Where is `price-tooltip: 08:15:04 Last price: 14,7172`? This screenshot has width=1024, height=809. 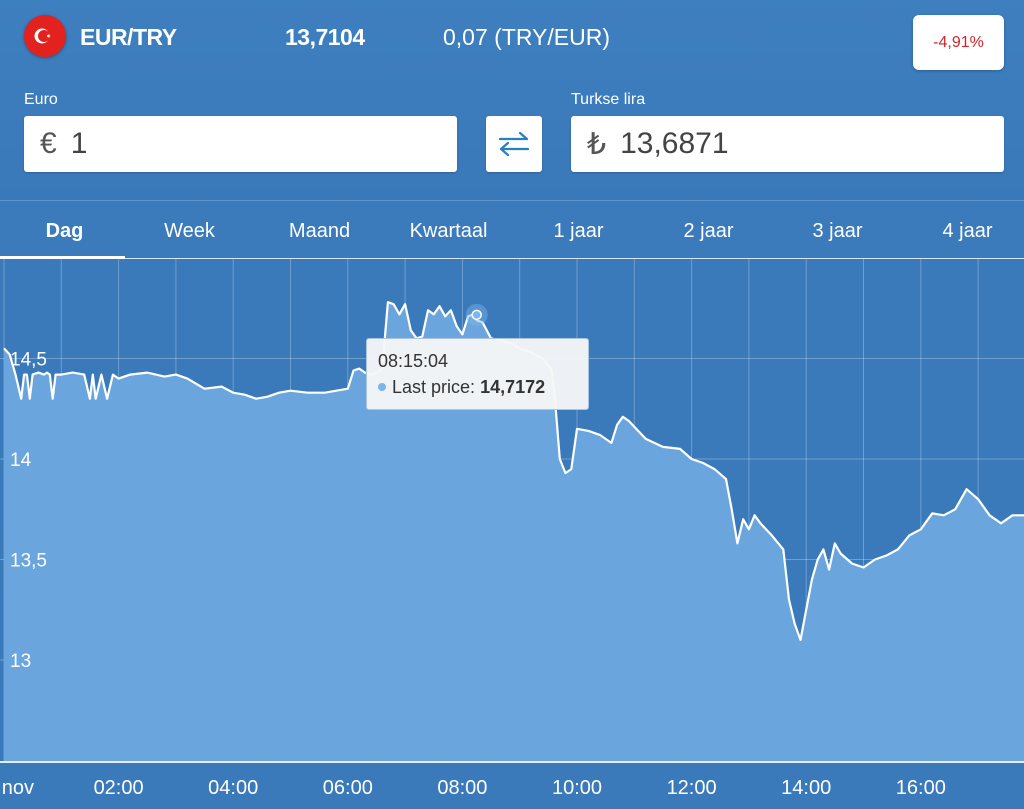
price-tooltip: 08:15:04 Last price: 14,7172 is located at coordinates (477, 374).